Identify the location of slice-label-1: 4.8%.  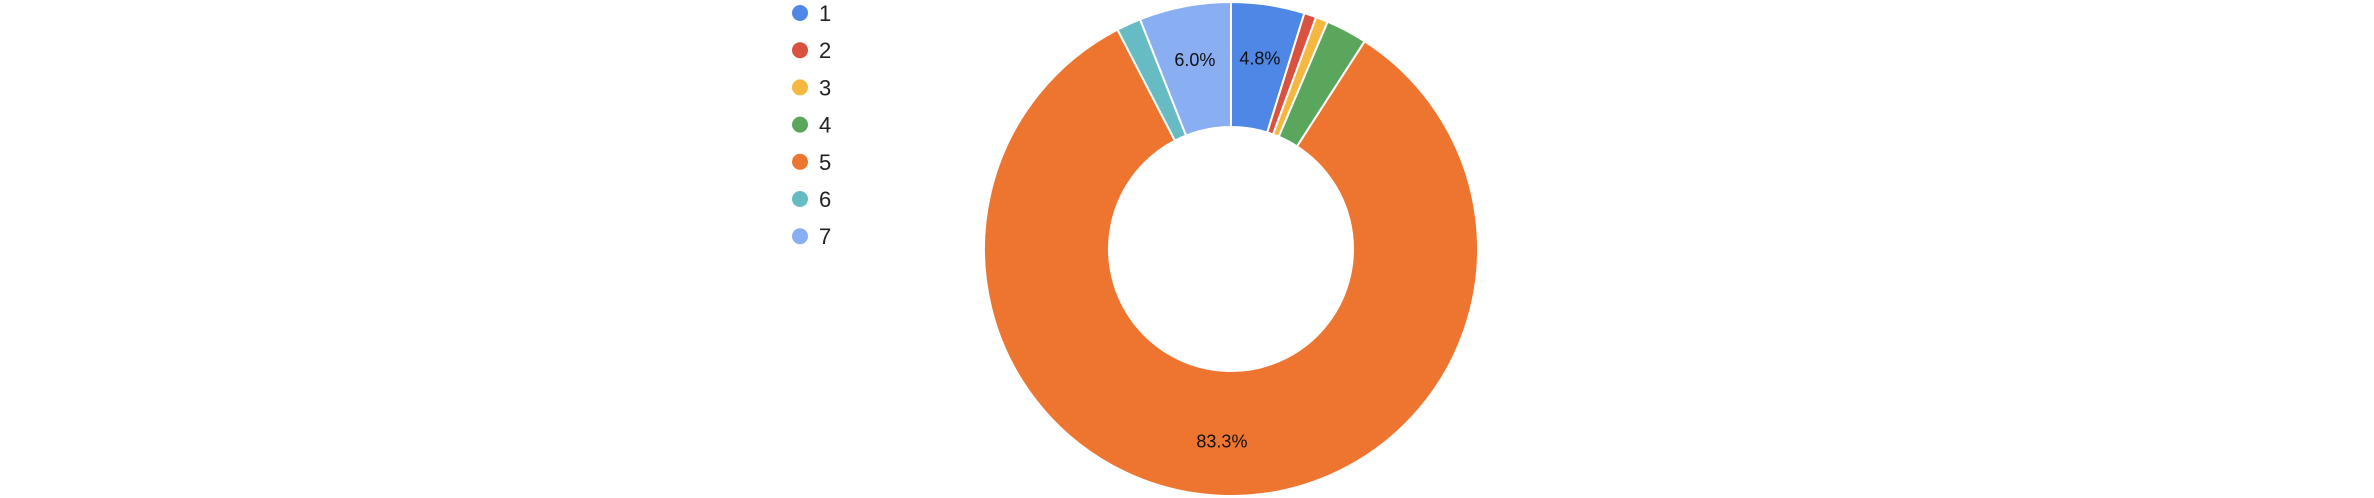
(1259, 59).